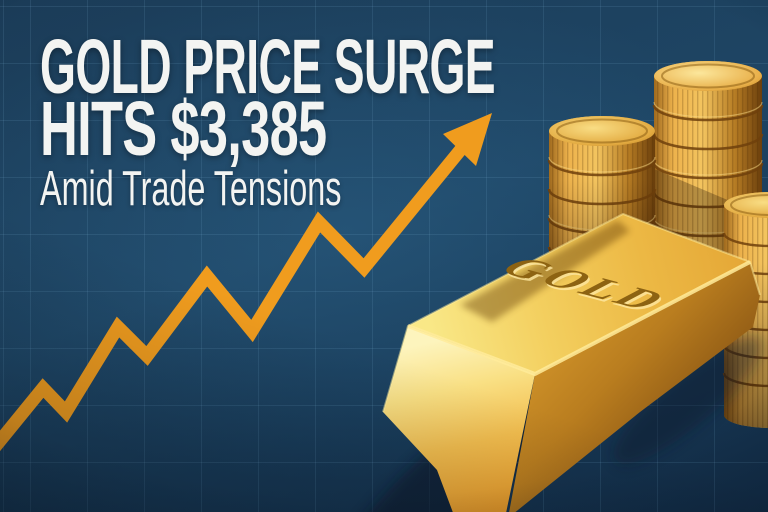  Describe the element at coordinates (268, 67) in the screenshot. I see `headline-line-1: GOLD PRICE SURGE` at that location.